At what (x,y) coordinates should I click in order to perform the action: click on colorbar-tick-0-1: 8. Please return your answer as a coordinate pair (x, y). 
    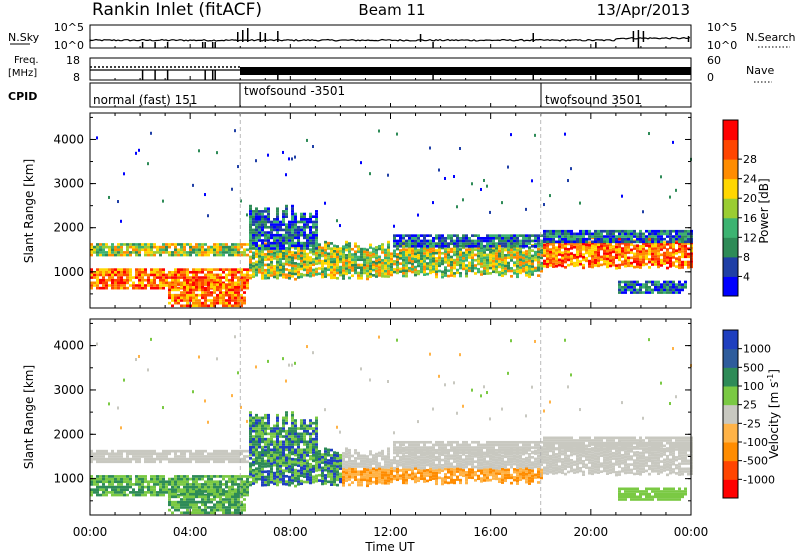
    Looking at the image, I should click on (746, 257).